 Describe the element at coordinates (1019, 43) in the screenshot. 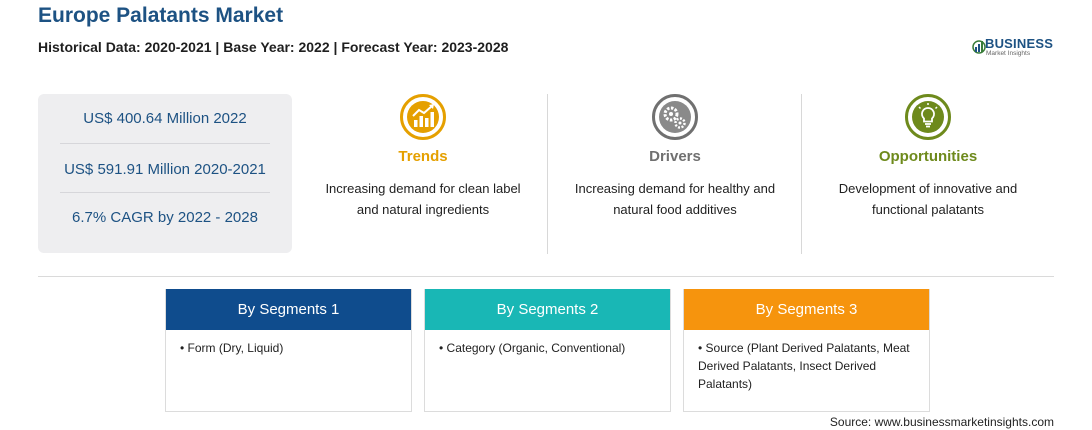

I see `logo-name: BUSINESS` at that location.